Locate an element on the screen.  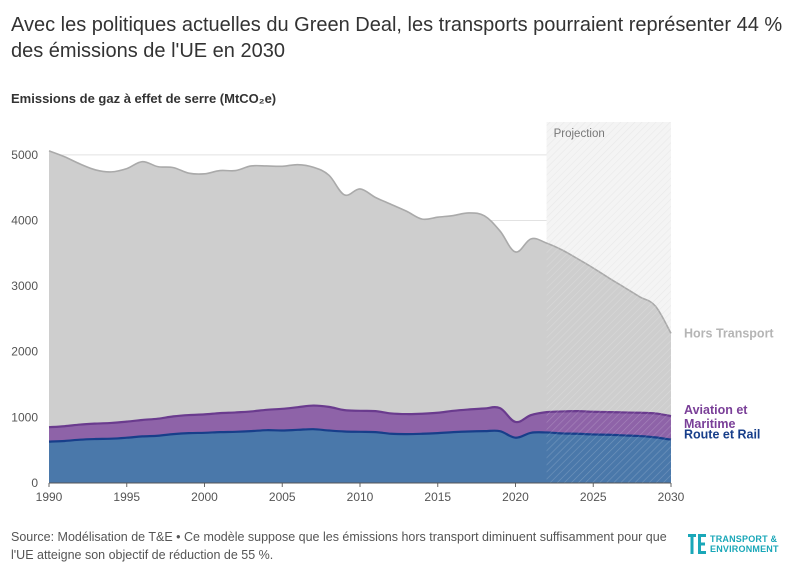
logo-wordmark: TRANSPORT & ENVIRONMENT is located at coordinates (744, 544).